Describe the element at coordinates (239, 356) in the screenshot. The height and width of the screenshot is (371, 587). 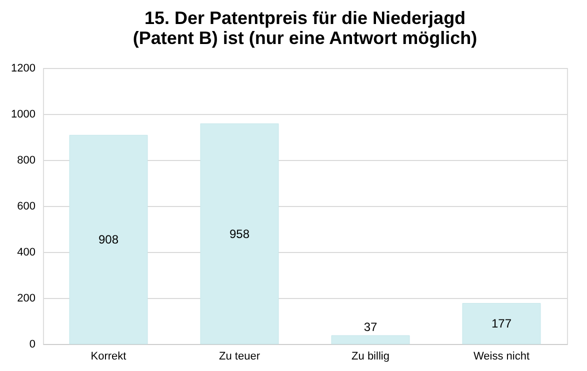
I see `x-tick-label: Zu teuer` at that location.